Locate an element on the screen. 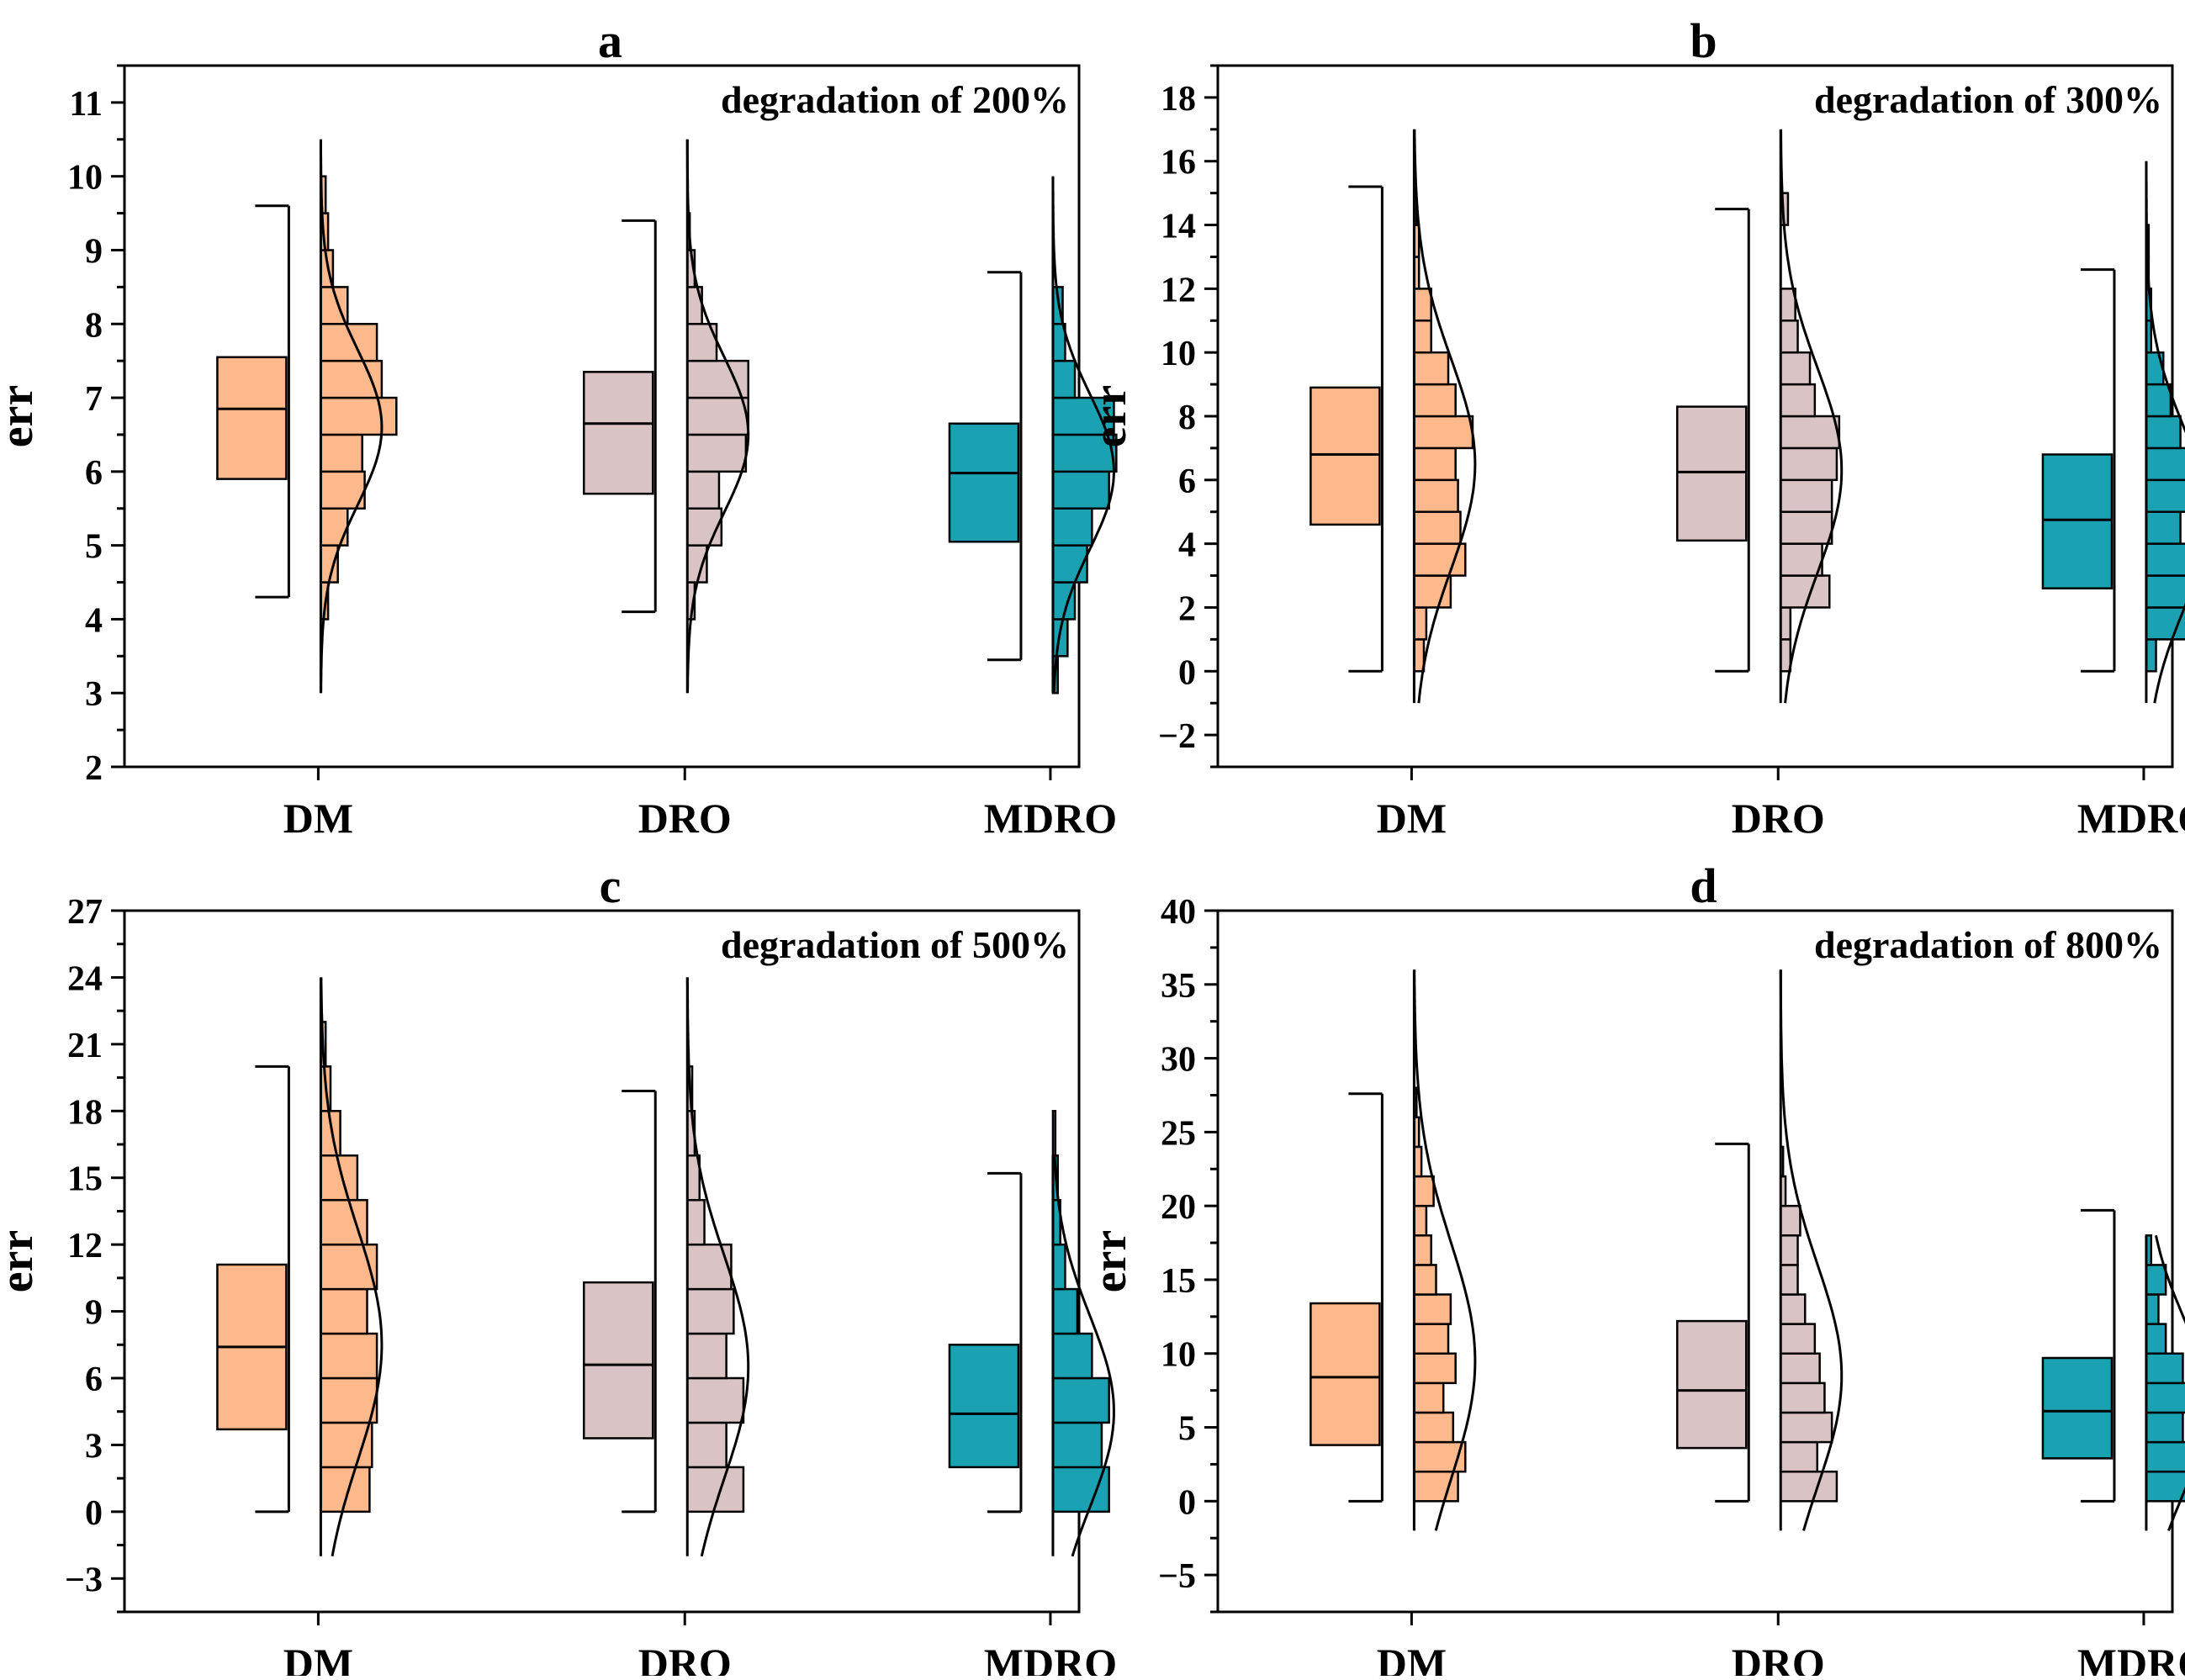 The width and height of the screenshot is (2185, 1680). y-tick-label: 20 is located at coordinates (1178, 1207).